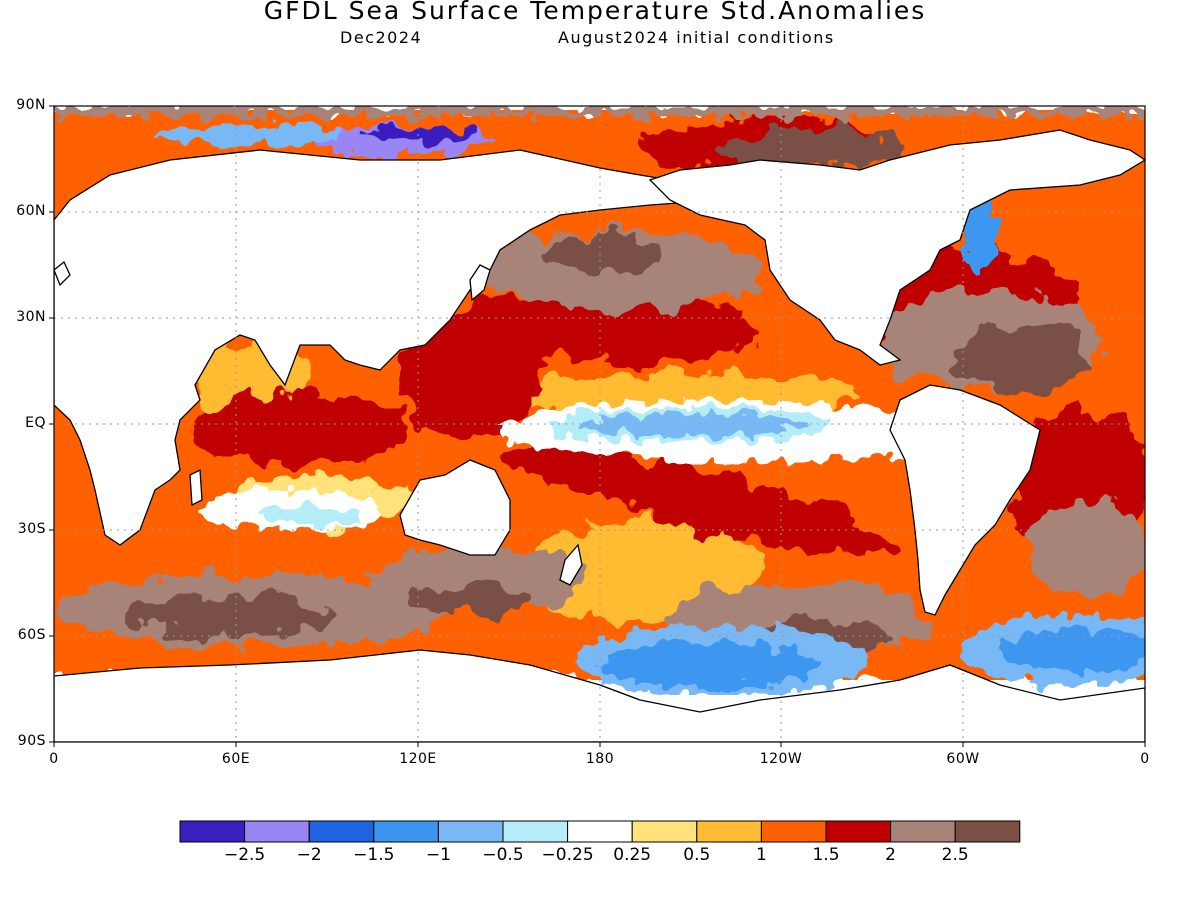 The height and width of the screenshot is (900, 1200). I want to click on colorbar-tick-label: 0.25, so click(632, 855).